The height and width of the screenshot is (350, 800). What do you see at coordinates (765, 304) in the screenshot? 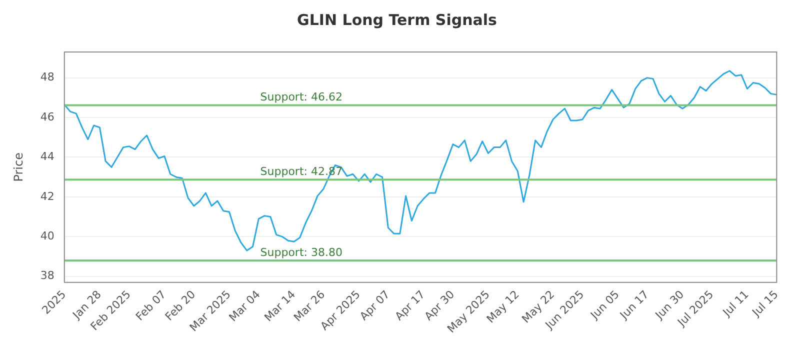
I see `x-tick-label: Jul 15` at bounding box center [765, 304].